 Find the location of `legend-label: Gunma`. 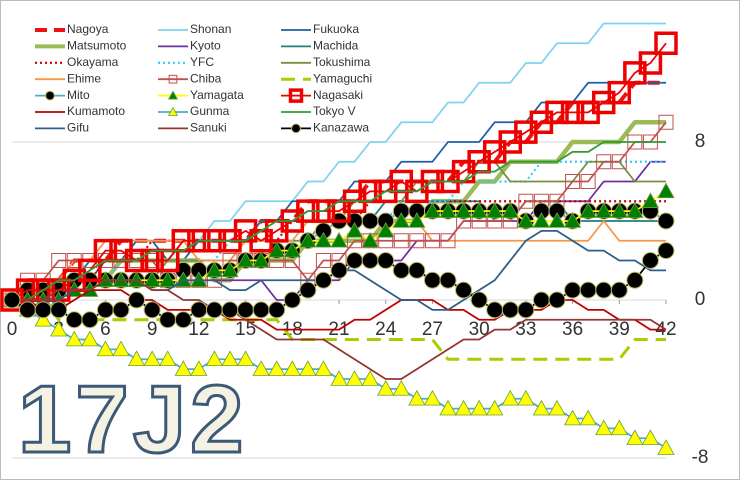

legend-label: Gunma is located at coordinates (210, 111).